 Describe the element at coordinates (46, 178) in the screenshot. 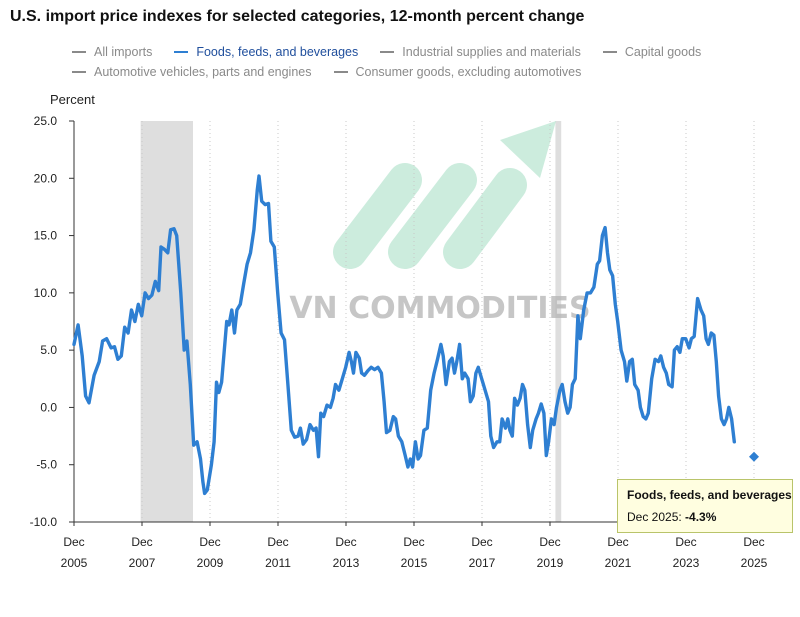

I see `y-tick-label: 20.0` at that location.